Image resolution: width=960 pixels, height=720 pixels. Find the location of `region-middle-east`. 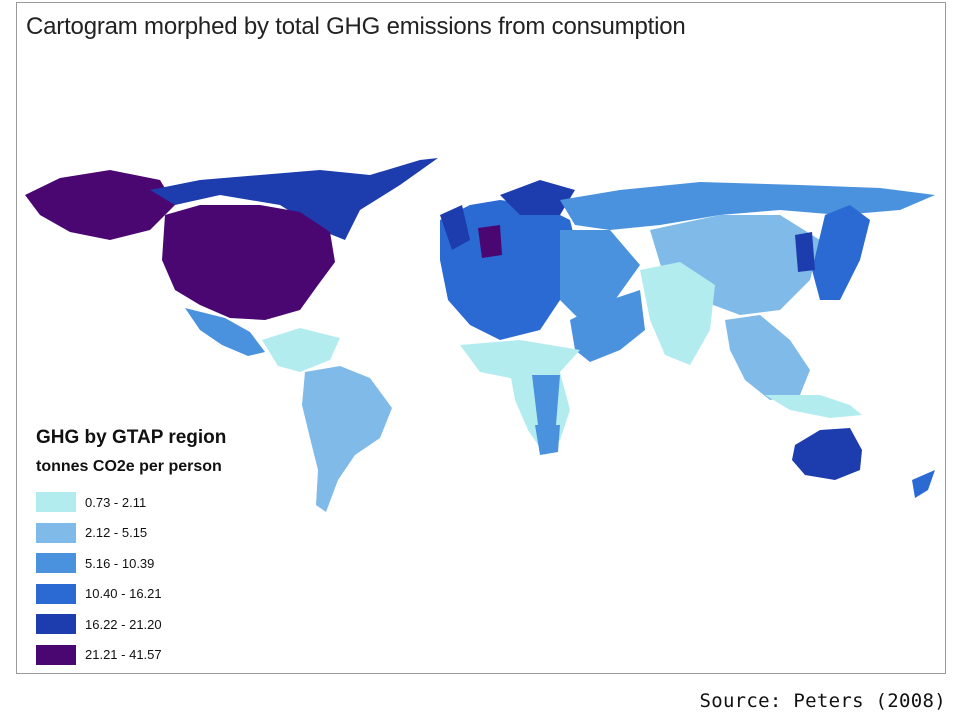

region-middle-east is located at coordinates (607, 326).